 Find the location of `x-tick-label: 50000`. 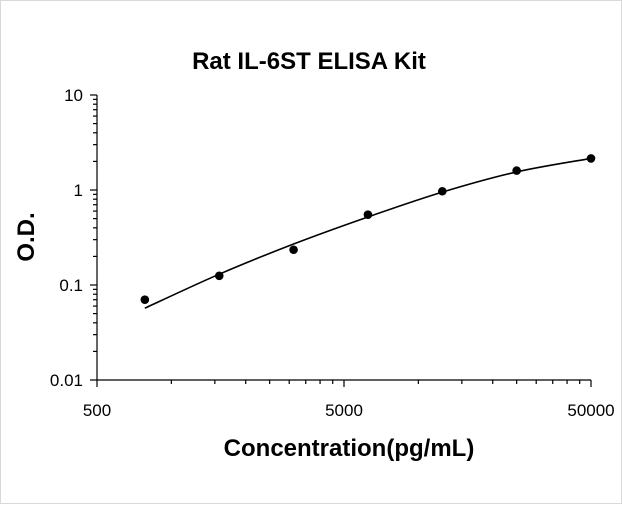

x-tick-label: 50000 is located at coordinates (590, 410).